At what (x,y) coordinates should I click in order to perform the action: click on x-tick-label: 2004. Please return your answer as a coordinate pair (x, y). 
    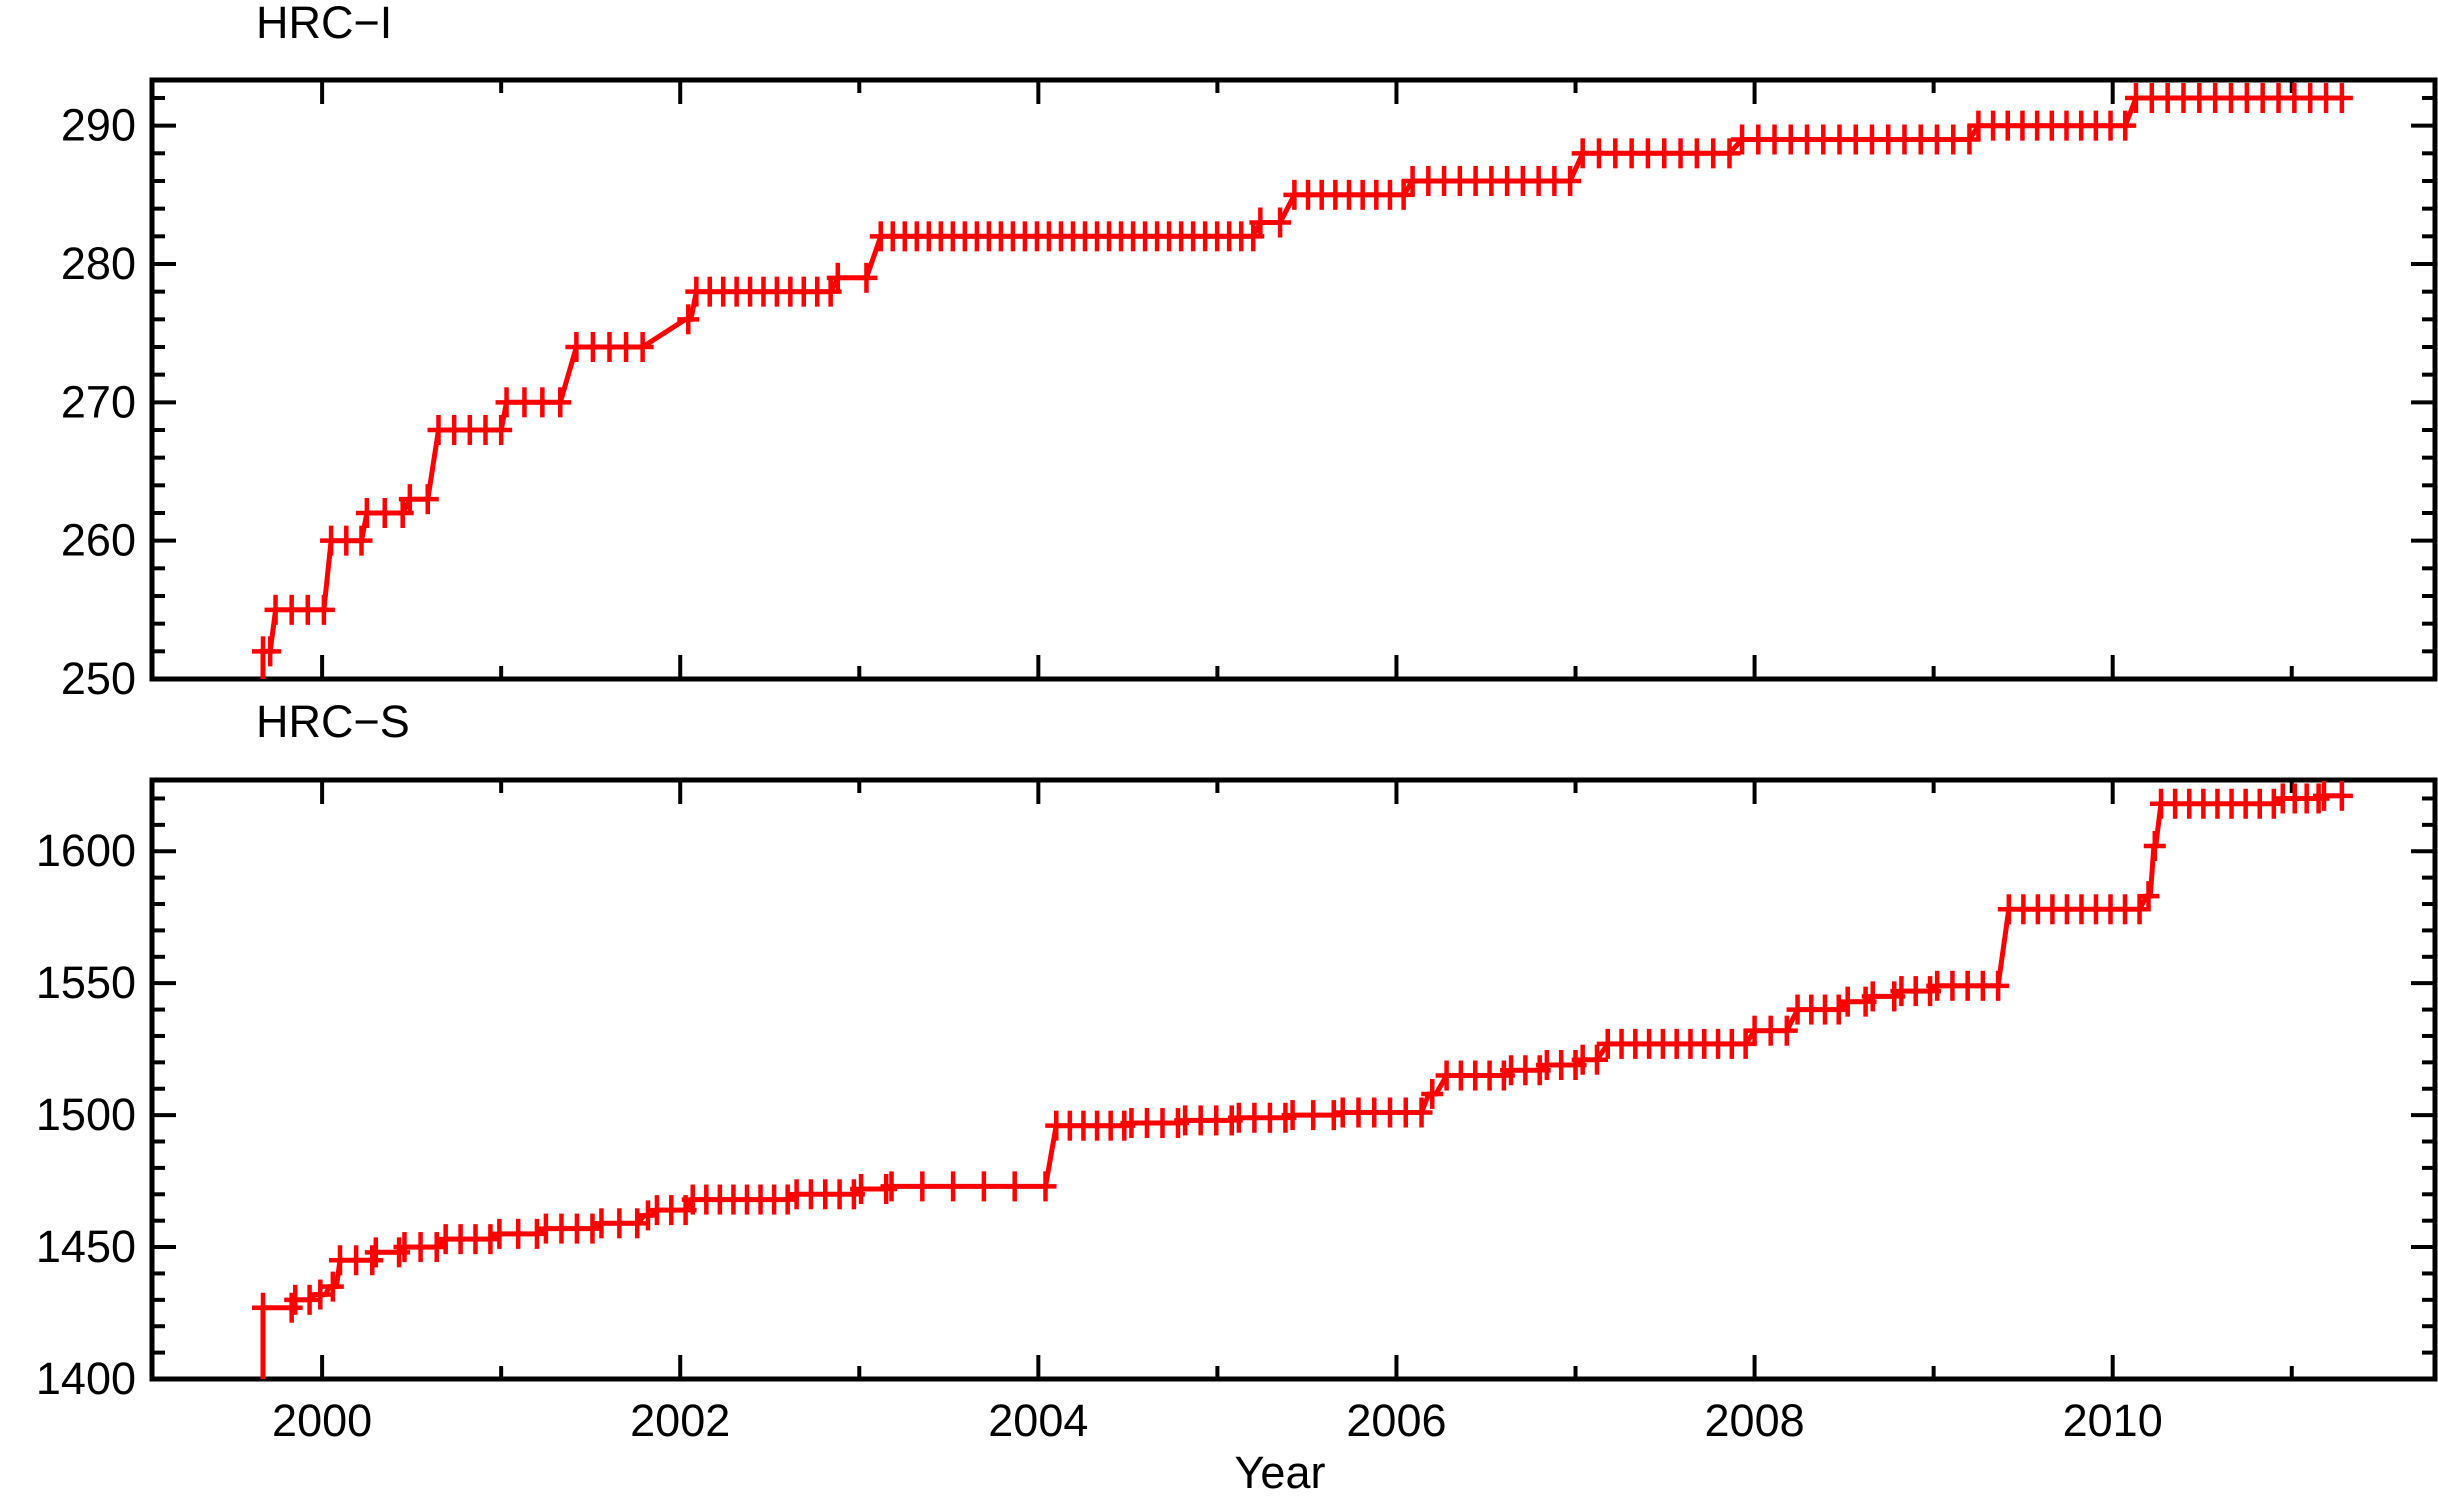
    Looking at the image, I should click on (1038, 1420).